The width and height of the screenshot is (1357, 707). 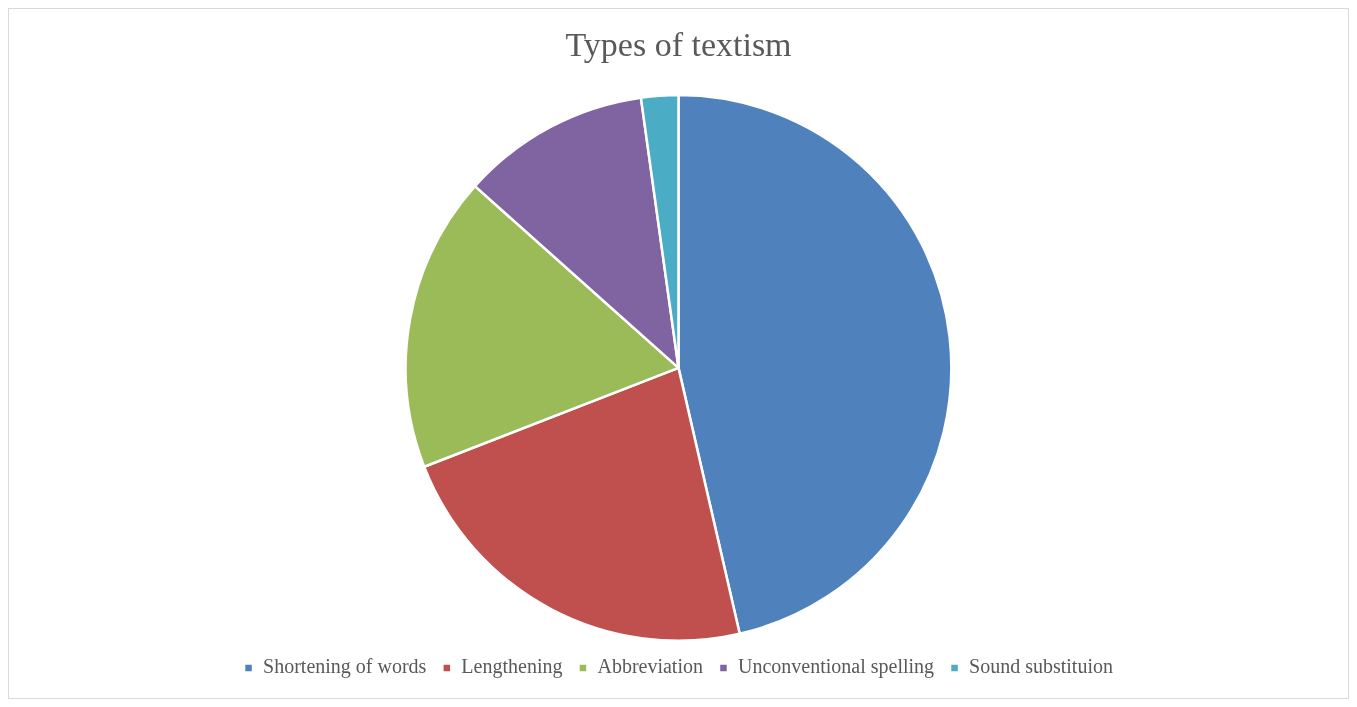 What do you see at coordinates (345, 667) in the screenshot?
I see `legend-label: Shortening of words` at bounding box center [345, 667].